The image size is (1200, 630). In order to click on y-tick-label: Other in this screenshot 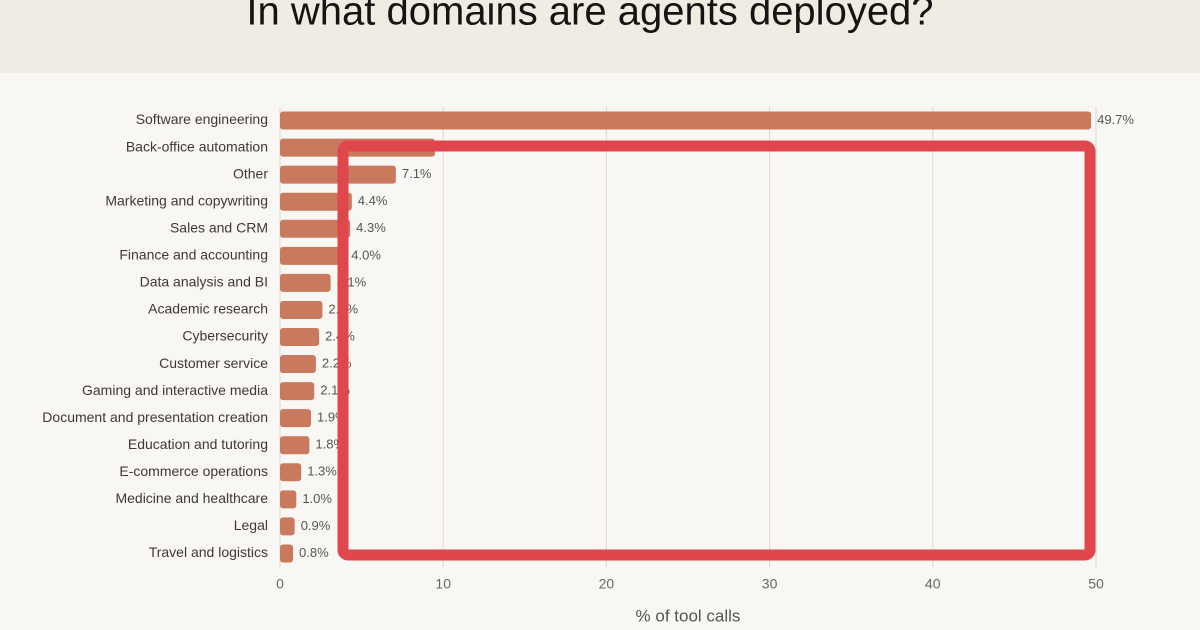, I will do `click(250, 173)`.